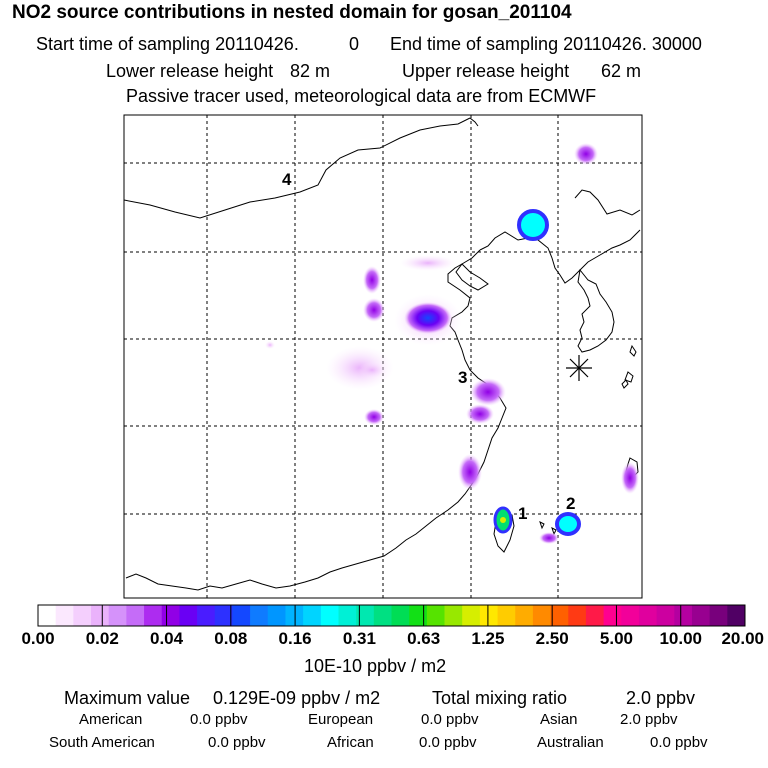  I want to click on plume-coast, so click(470, 472).